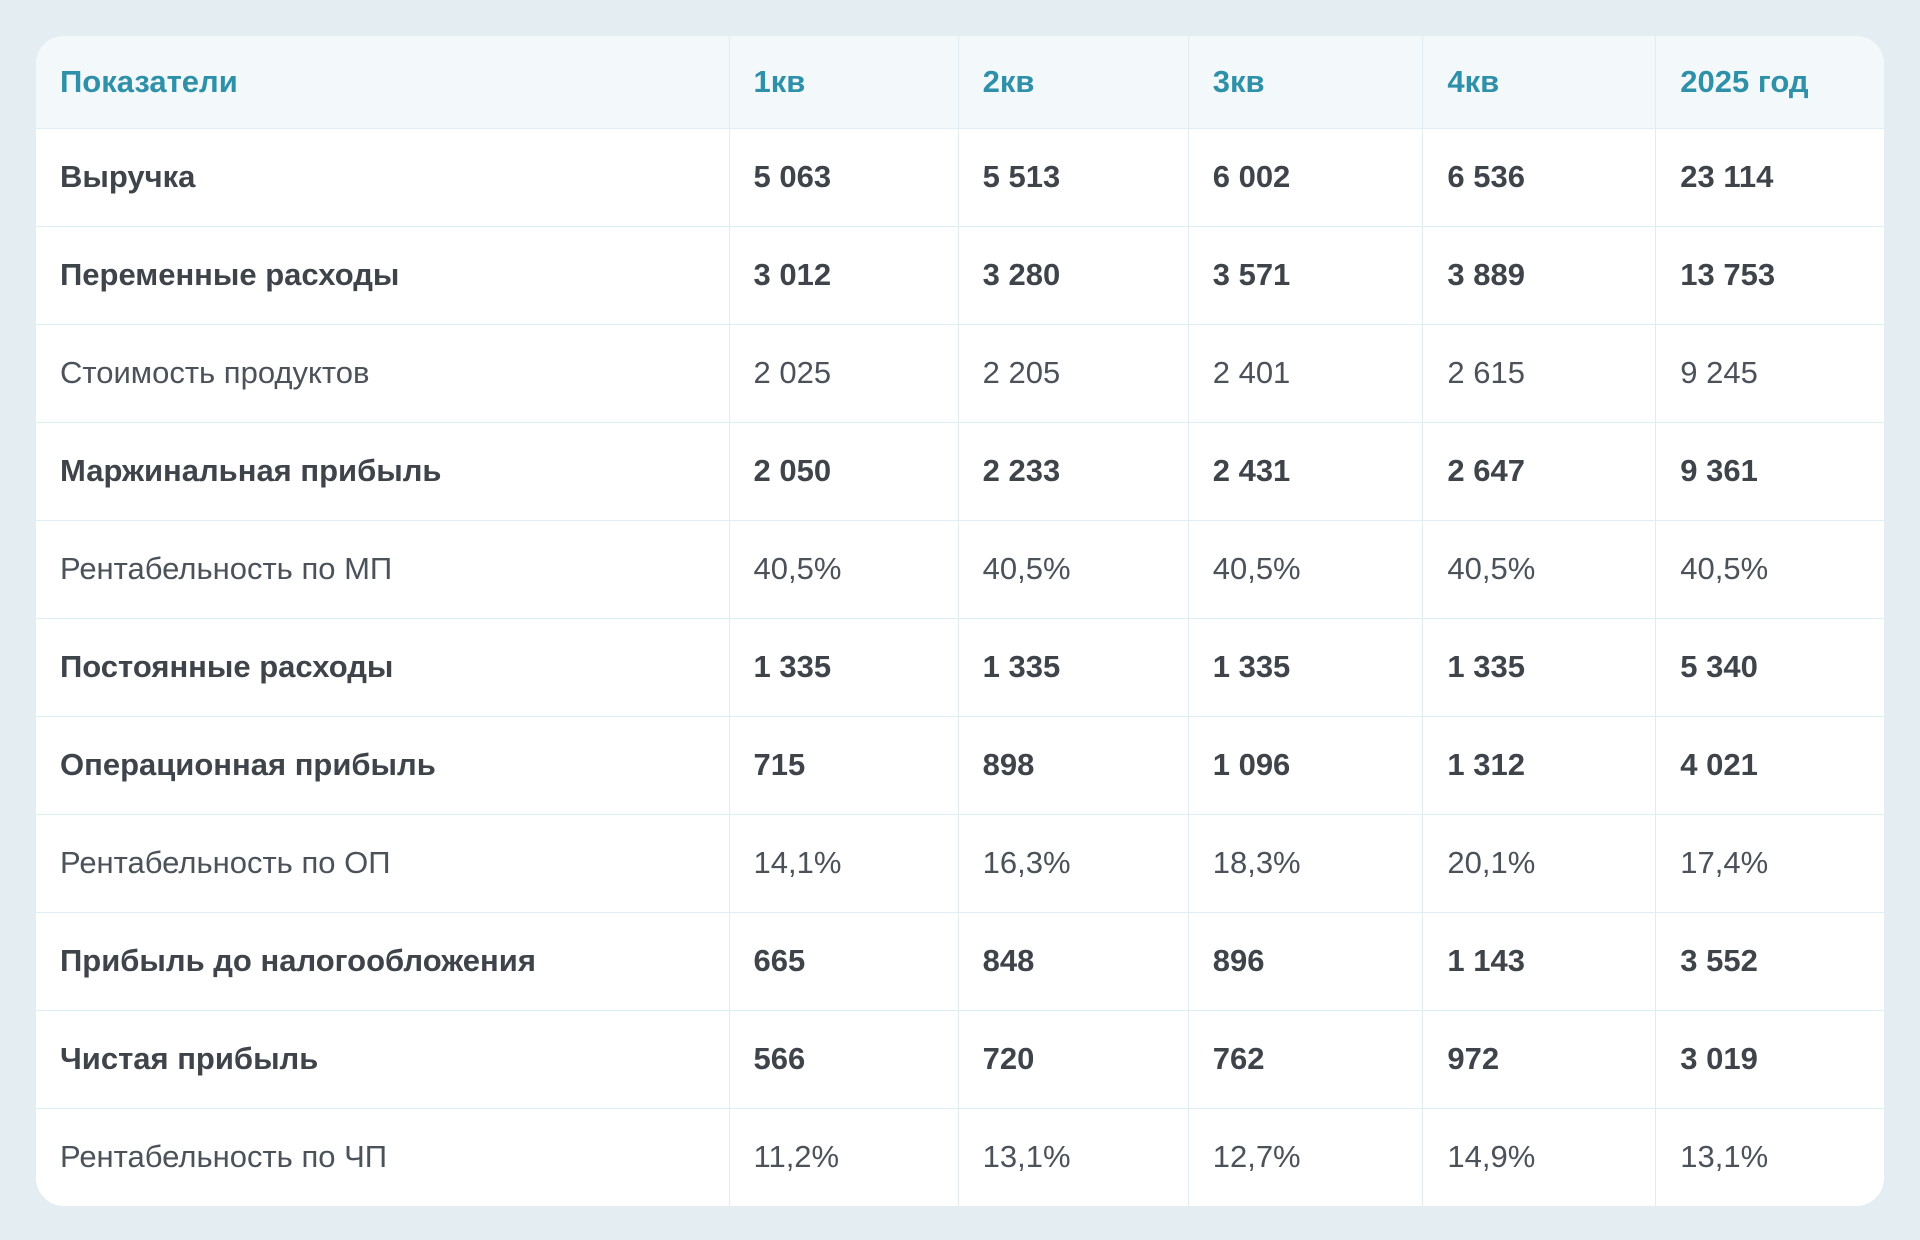  What do you see at coordinates (1305, 275) in the screenshot?
I see `cell-value: 3 571` at bounding box center [1305, 275].